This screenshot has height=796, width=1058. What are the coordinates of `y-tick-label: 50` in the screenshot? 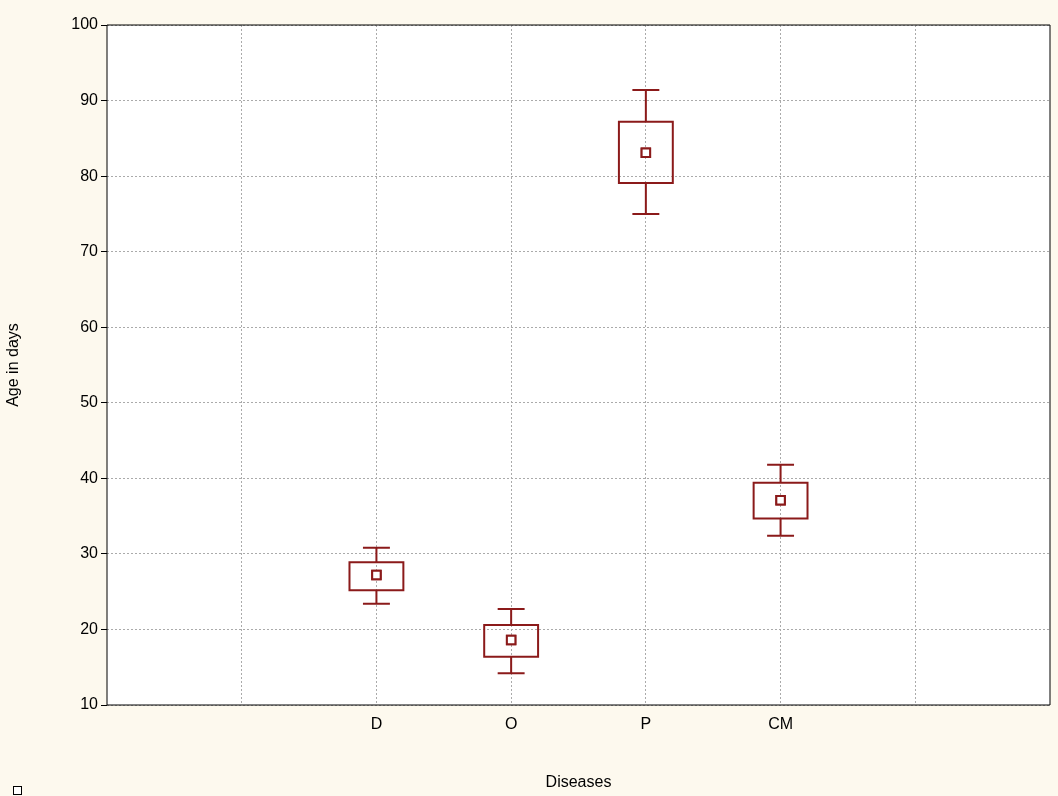 It's located at (89, 402).